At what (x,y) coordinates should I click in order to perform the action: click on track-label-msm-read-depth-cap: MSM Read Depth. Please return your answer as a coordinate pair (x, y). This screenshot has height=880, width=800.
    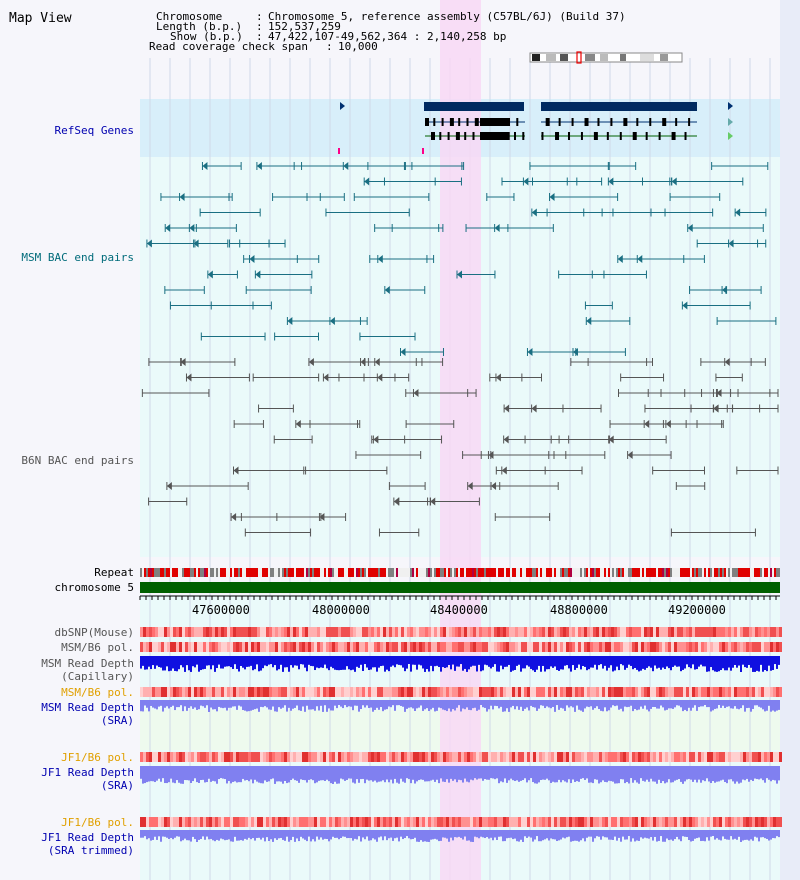
    Looking at the image, I should click on (87, 663).